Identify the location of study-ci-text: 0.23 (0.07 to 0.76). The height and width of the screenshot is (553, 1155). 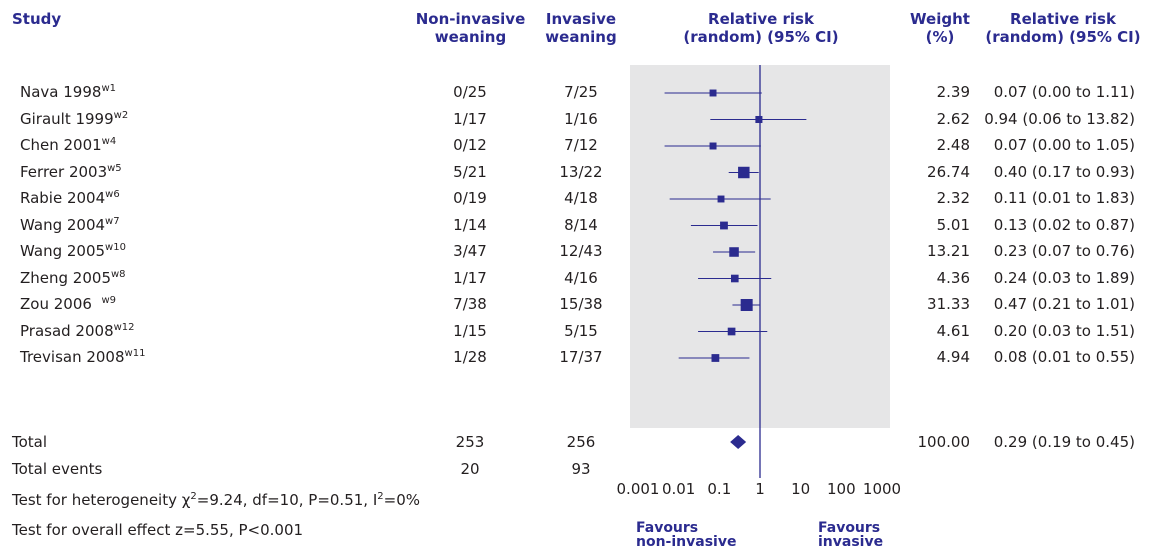
(1064, 251).